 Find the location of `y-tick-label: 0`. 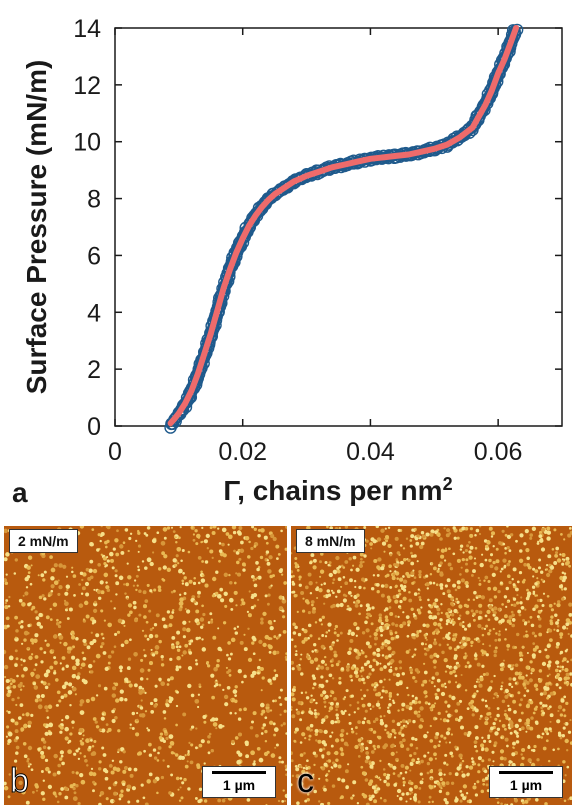

y-tick-label: 0 is located at coordinates (94, 427).